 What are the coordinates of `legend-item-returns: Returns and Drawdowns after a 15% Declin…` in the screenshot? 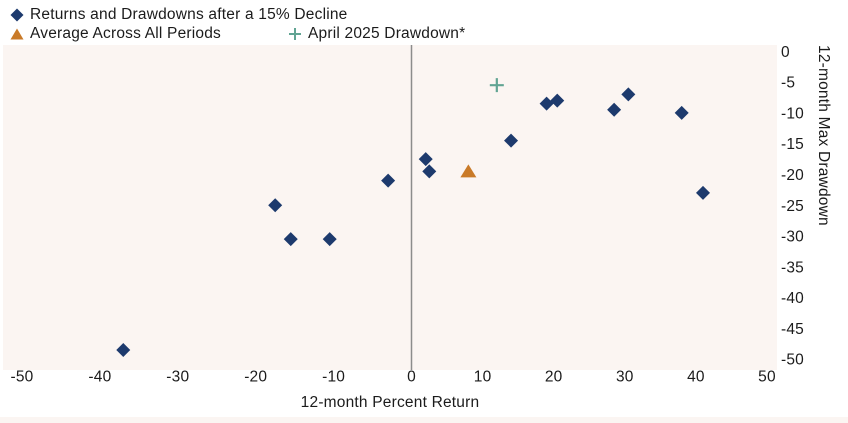 It's located at (179, 15).